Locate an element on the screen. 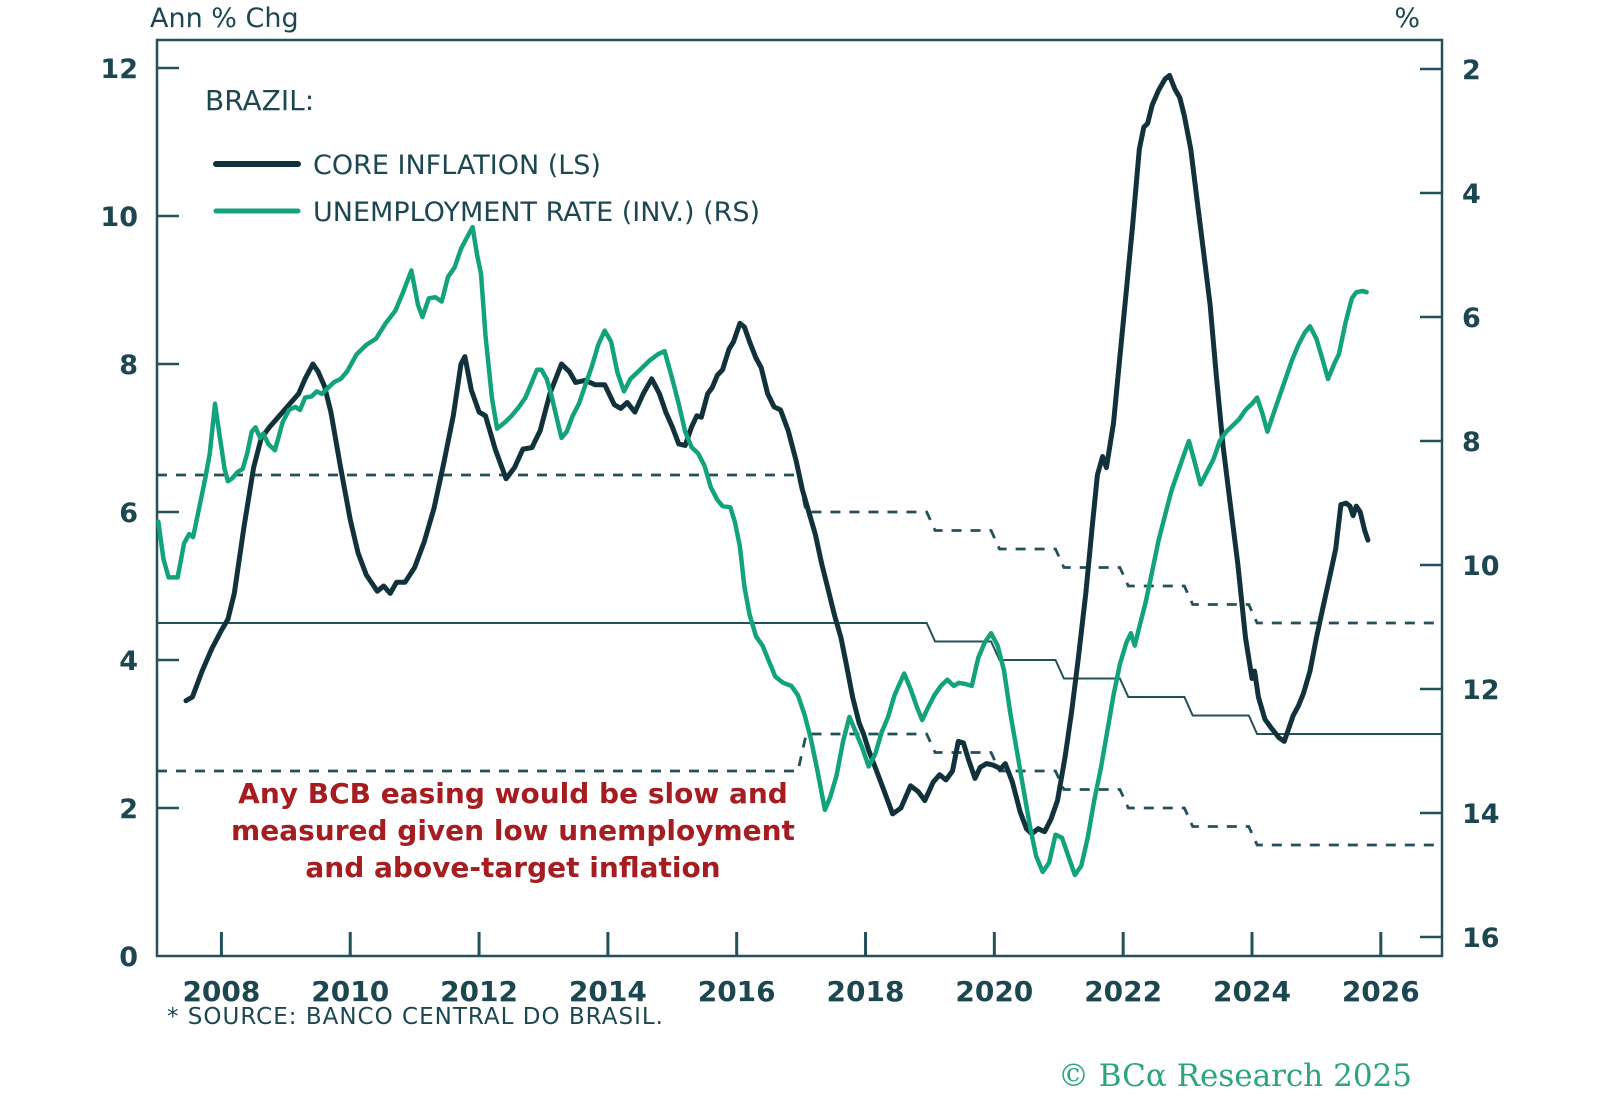 The image size is (1600, 1107). right-axis-tick-label: 6 is located at coordinates (1471, 318).